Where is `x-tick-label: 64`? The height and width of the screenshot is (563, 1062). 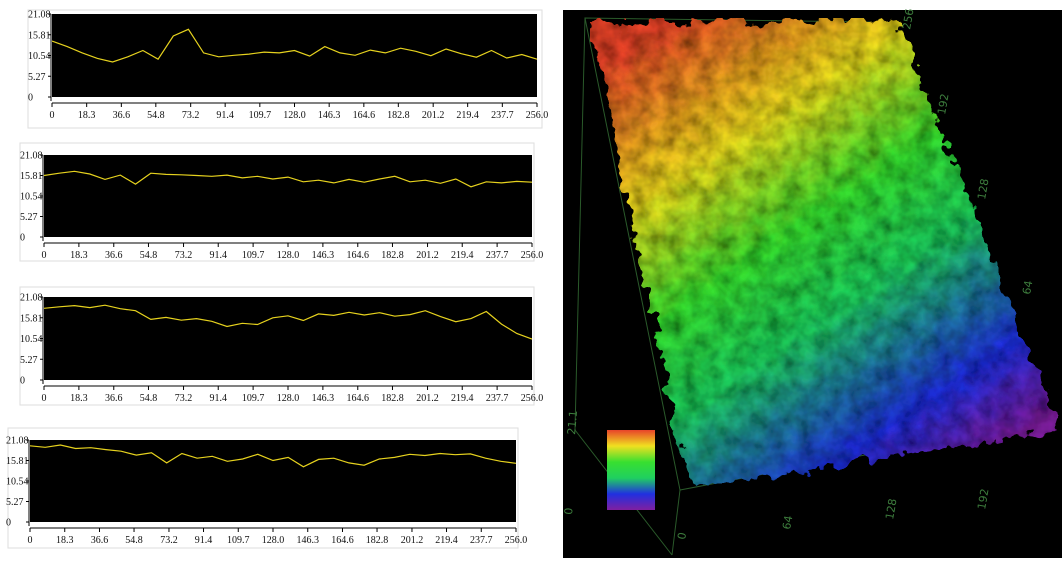 x-tick-label: 64 is located at coordinates (787, 522).